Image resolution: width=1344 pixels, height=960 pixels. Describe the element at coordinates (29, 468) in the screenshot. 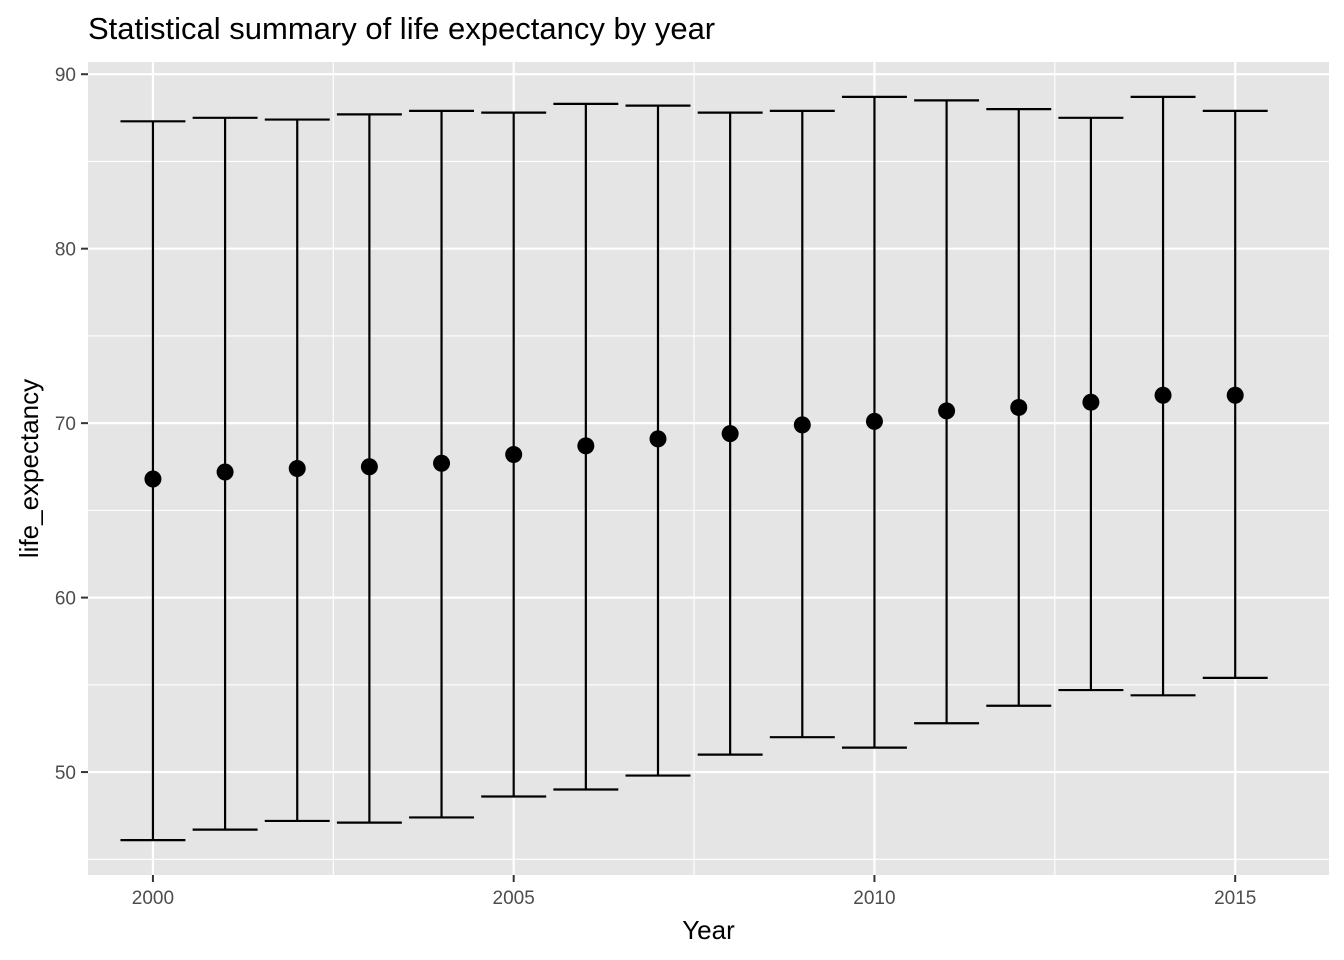

I see `y-axis-title: life_expectancy` at that location.